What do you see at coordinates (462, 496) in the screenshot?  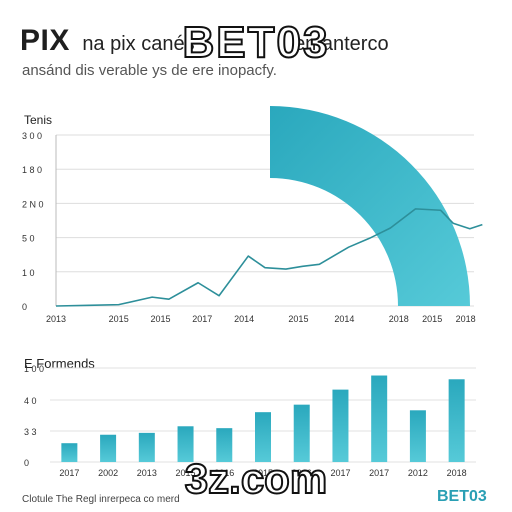 I see `brand-logo: BET03` at bounding box center [462, 496].